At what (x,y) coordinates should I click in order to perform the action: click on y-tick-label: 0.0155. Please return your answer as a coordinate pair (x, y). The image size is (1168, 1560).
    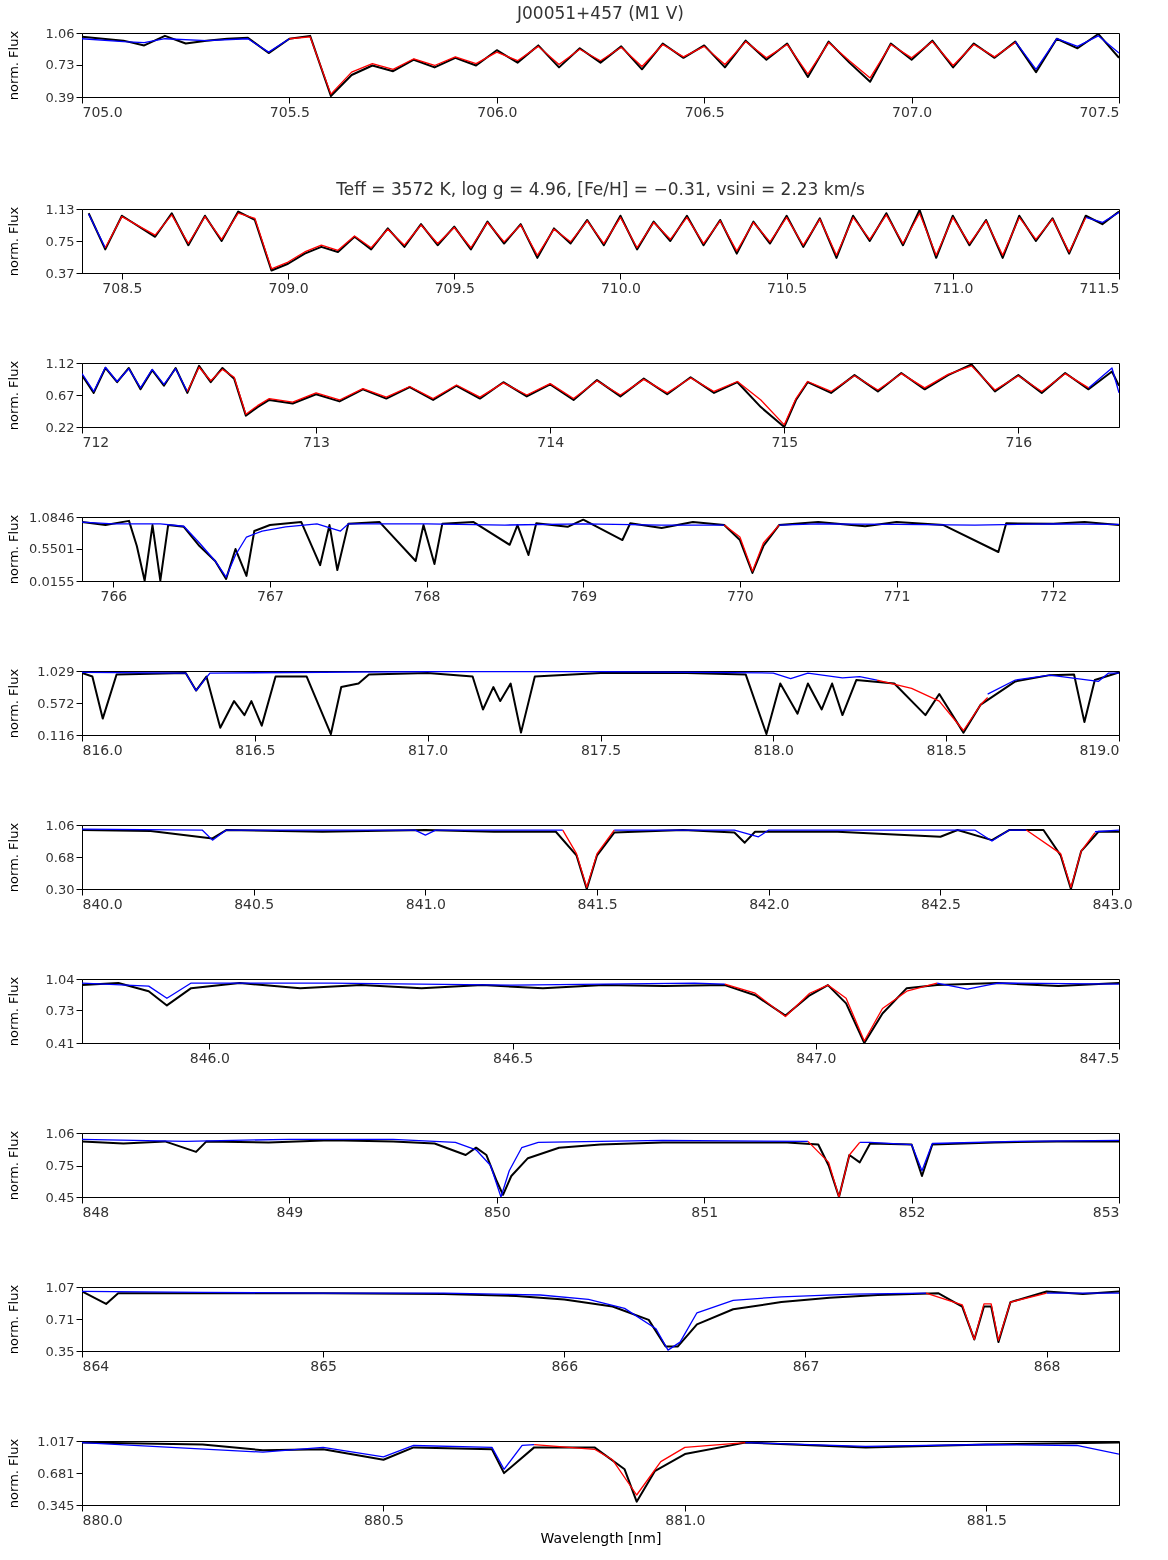
    Looking at the image, I should click on (52, 581).